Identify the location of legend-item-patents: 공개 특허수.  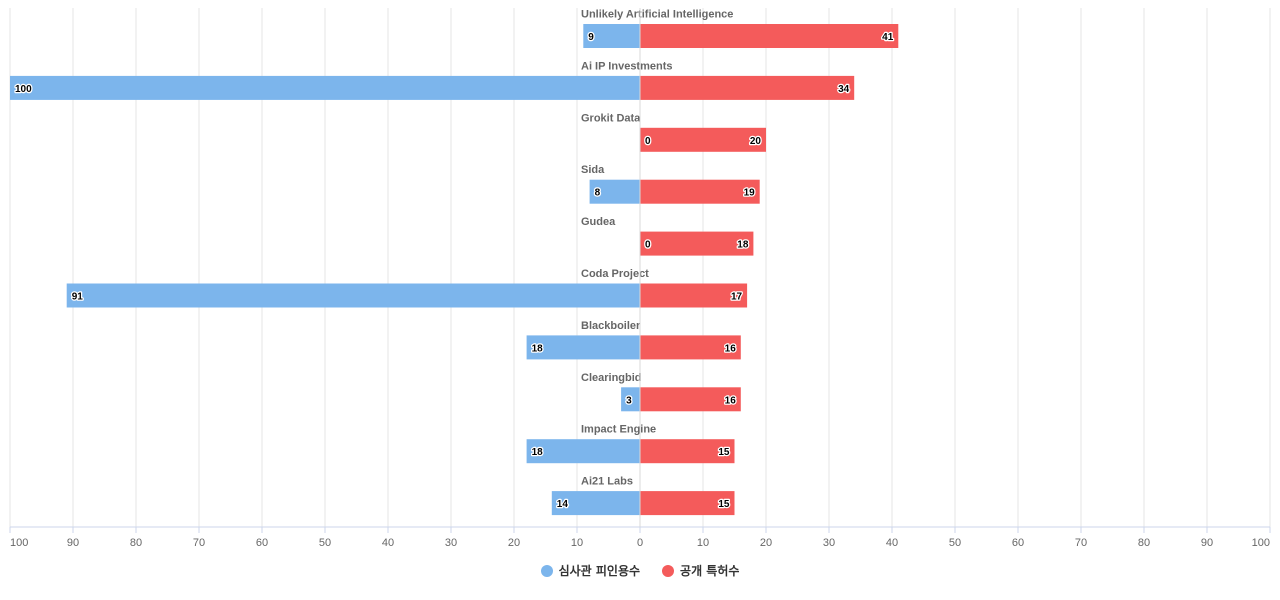
(700, 570).